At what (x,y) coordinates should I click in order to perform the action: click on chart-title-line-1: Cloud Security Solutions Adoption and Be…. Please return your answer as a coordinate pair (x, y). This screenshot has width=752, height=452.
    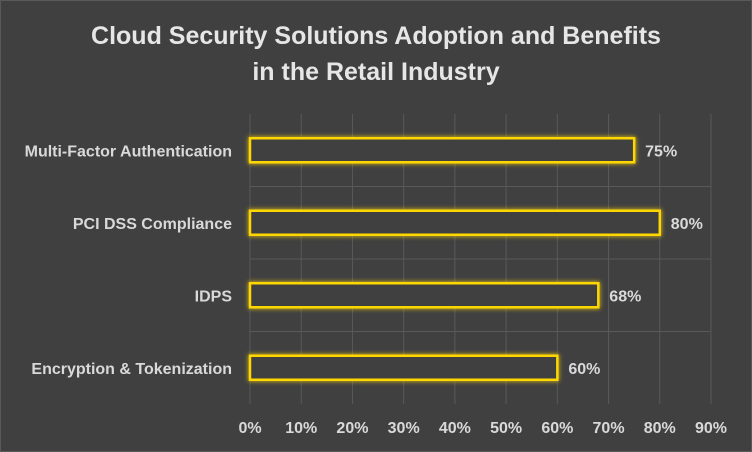
    Looking at the image, I should click on (376, 36).